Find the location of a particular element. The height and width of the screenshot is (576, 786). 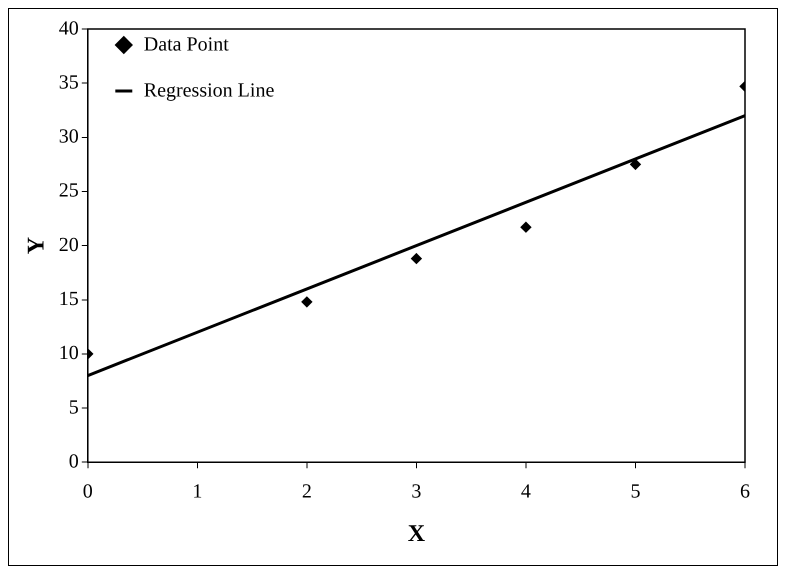

legend-label: Regression Line is located at coordinates (209, 90).